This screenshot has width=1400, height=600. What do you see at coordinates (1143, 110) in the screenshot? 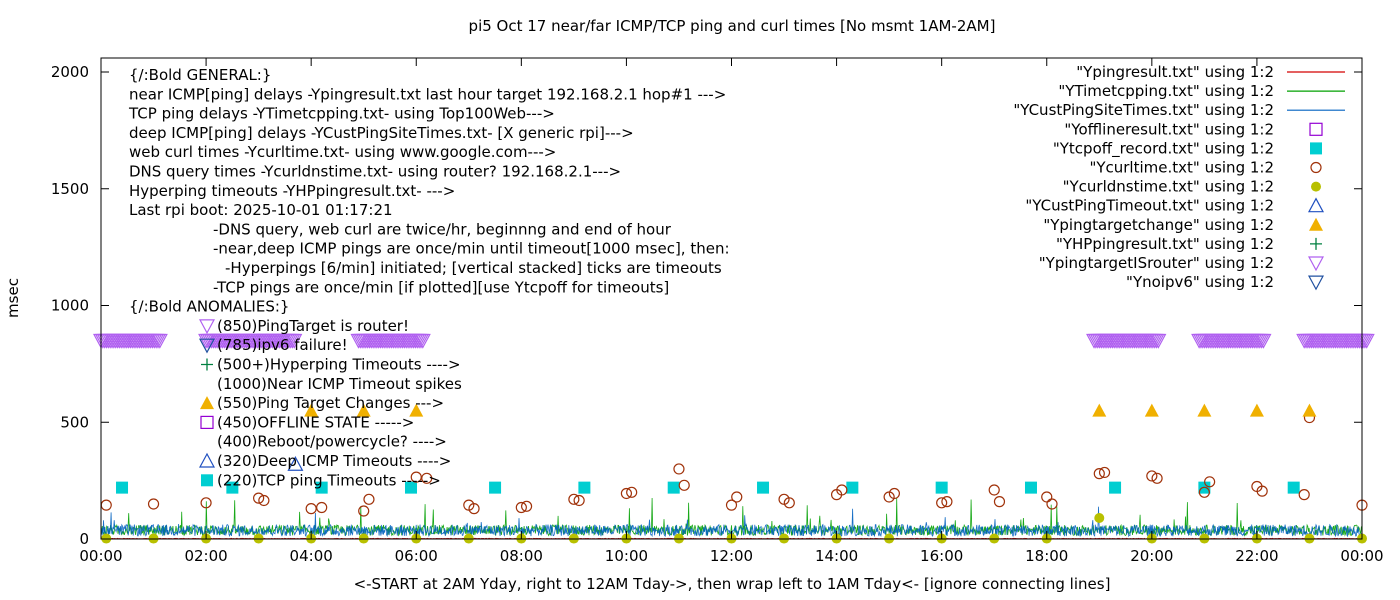
I see `legend-label-2: "YCustPingSiteTimes.txt" using 1:2` at bounding box center [1143, 110].